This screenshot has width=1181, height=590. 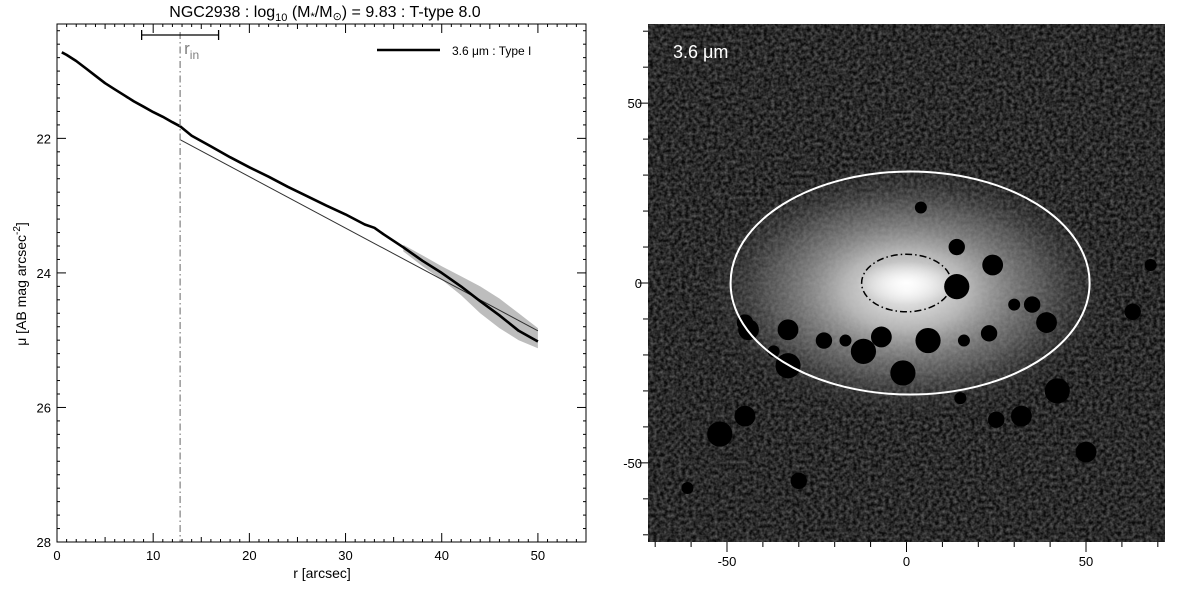 What do you see at coordinates (700, 52) in the screenshot?
I see `band-label: 3.6 μm` at bounding box center [700, 52].